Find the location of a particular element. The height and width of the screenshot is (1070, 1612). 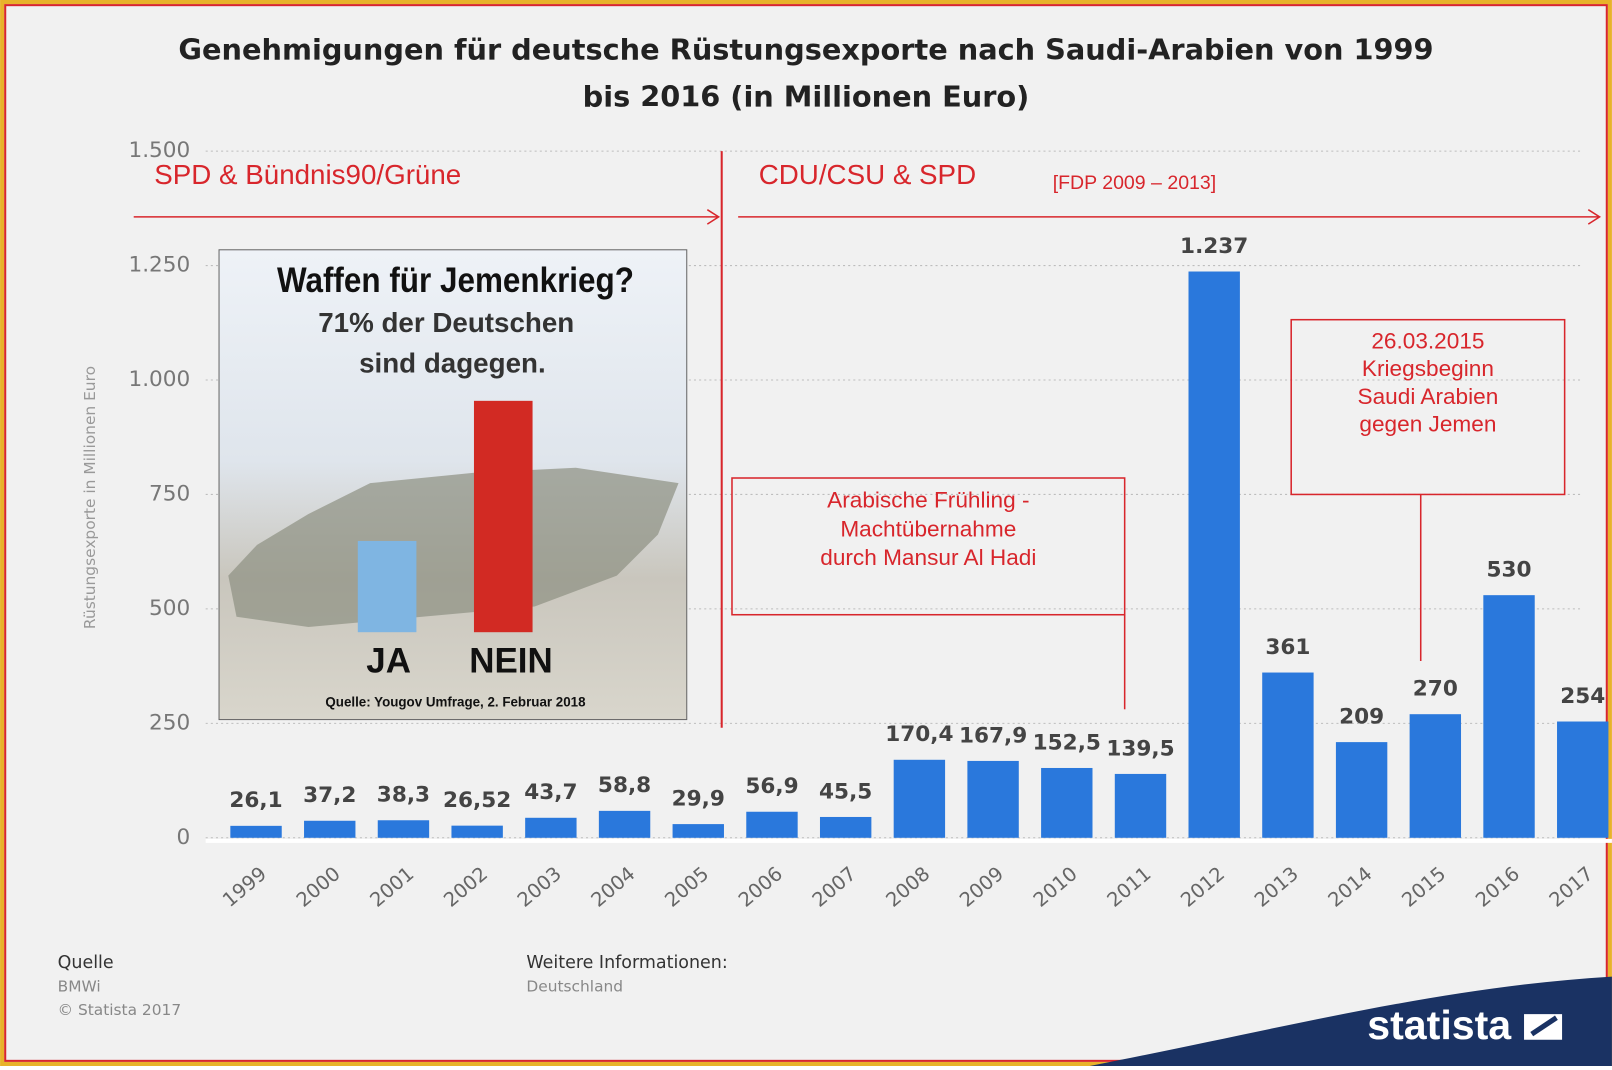

inset-subtitle: 71% der Deutschen is located at coordinates (446, 322).